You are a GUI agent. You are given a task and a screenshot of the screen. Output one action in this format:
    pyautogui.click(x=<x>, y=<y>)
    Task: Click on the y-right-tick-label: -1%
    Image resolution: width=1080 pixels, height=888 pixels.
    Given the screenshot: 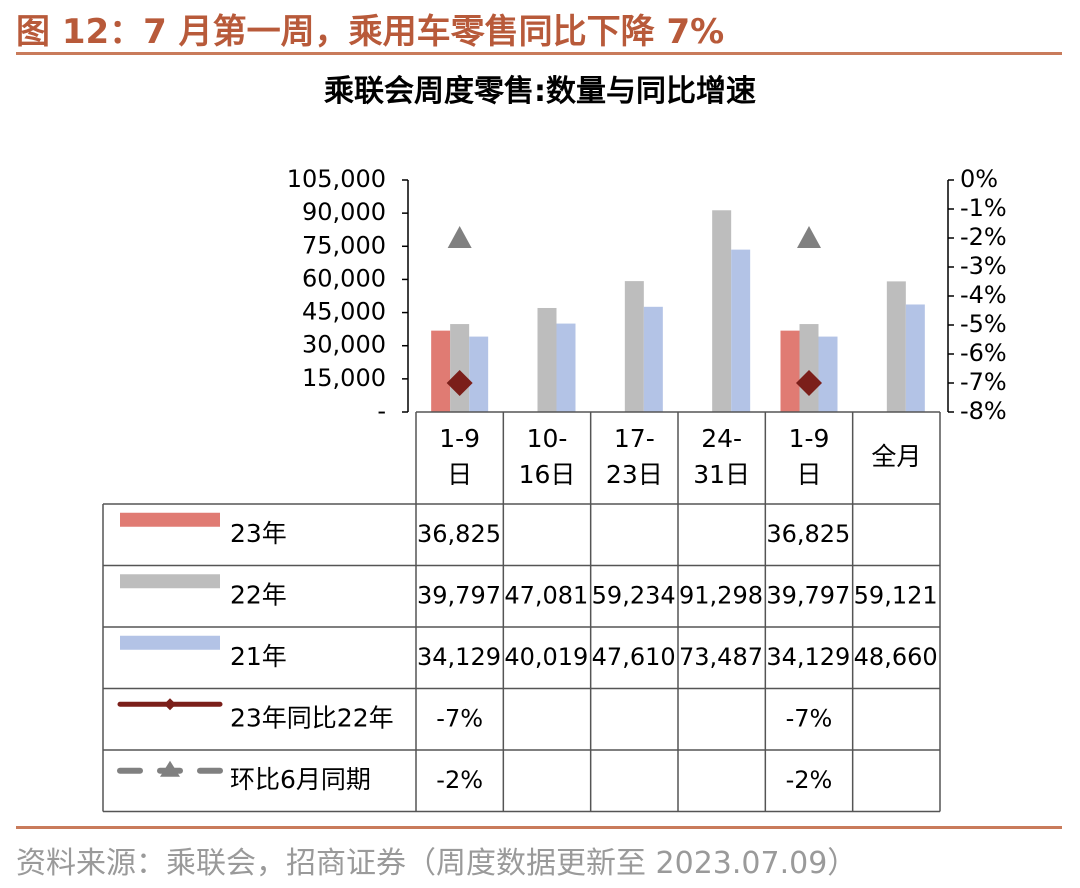 What is the action you would take?
    pyautogui.click(x=983, y=208)
    